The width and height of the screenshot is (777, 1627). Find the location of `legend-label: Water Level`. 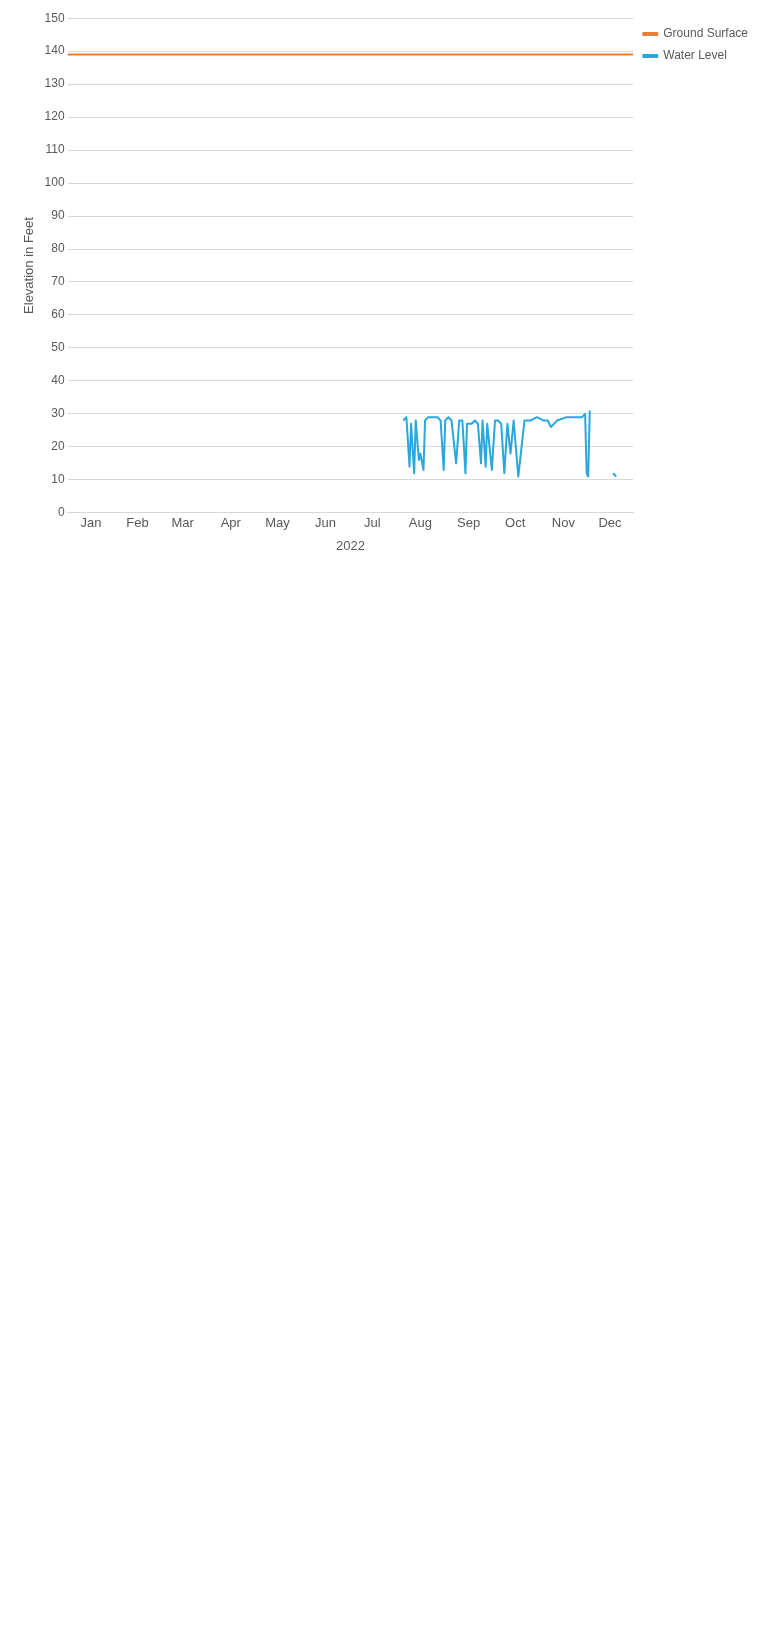

legend-label: Water Level is located at coordinates (695, 55).